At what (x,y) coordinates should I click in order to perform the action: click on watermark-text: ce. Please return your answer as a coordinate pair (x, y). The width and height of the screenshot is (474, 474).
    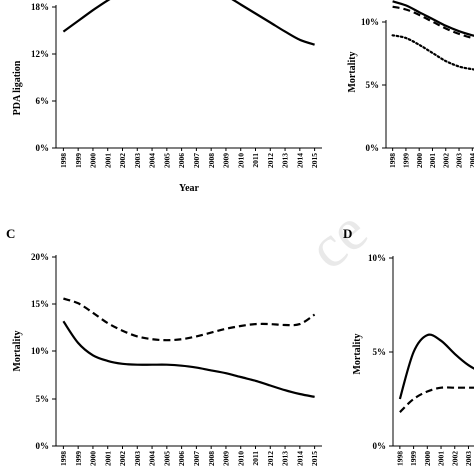
    Looking at the image, I should click on (337, 239).